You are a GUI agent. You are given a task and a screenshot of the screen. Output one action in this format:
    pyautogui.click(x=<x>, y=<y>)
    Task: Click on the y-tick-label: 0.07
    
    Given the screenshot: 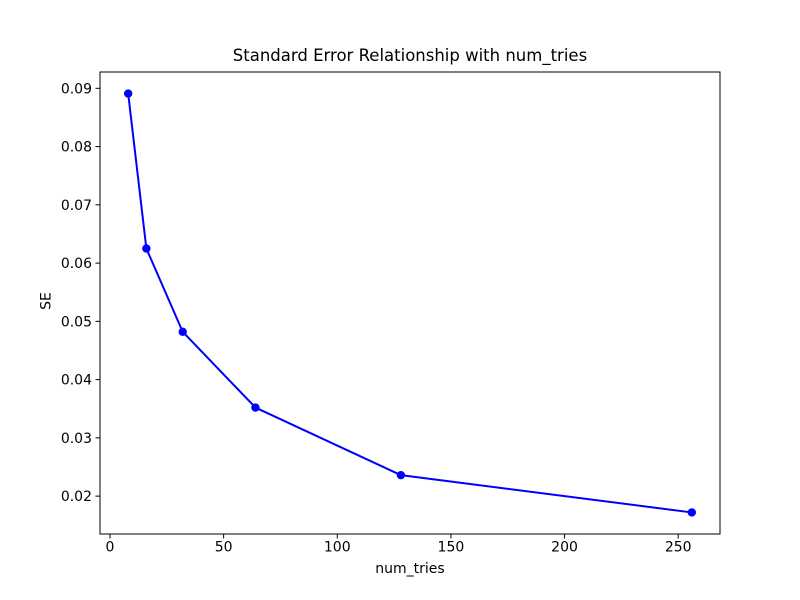 What is the action you would take?
    pyautogui.click(x=76, y=206)
    